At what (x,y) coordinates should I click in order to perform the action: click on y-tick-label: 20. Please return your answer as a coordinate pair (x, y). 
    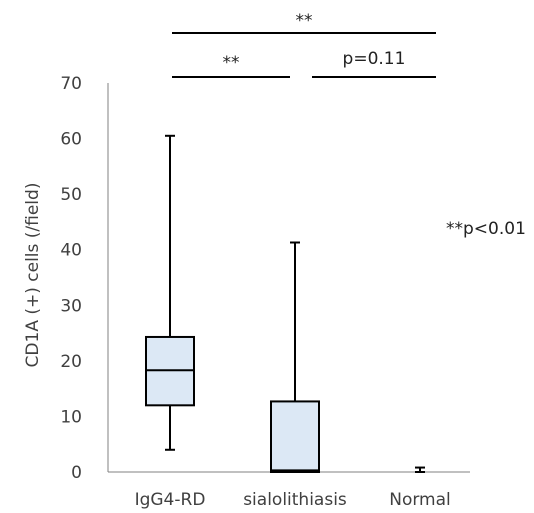
    Looking at the image, I should click on (71, 362).